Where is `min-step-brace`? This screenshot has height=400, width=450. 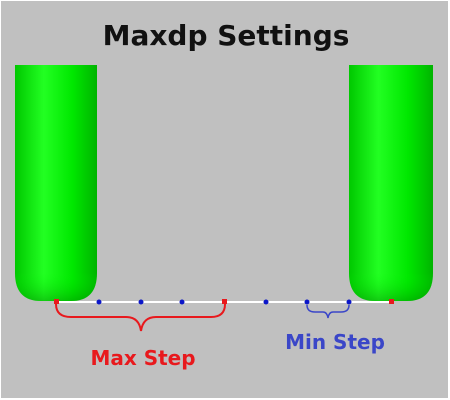 min-step-brace is located at coordinates (328, 311).